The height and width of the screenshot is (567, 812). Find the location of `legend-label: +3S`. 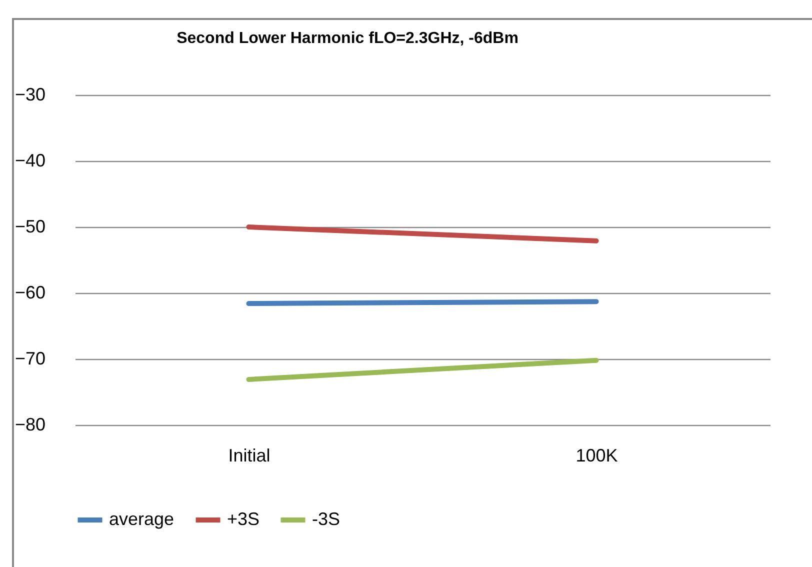

legend-label: +3S is located at coordinates (243, 519).